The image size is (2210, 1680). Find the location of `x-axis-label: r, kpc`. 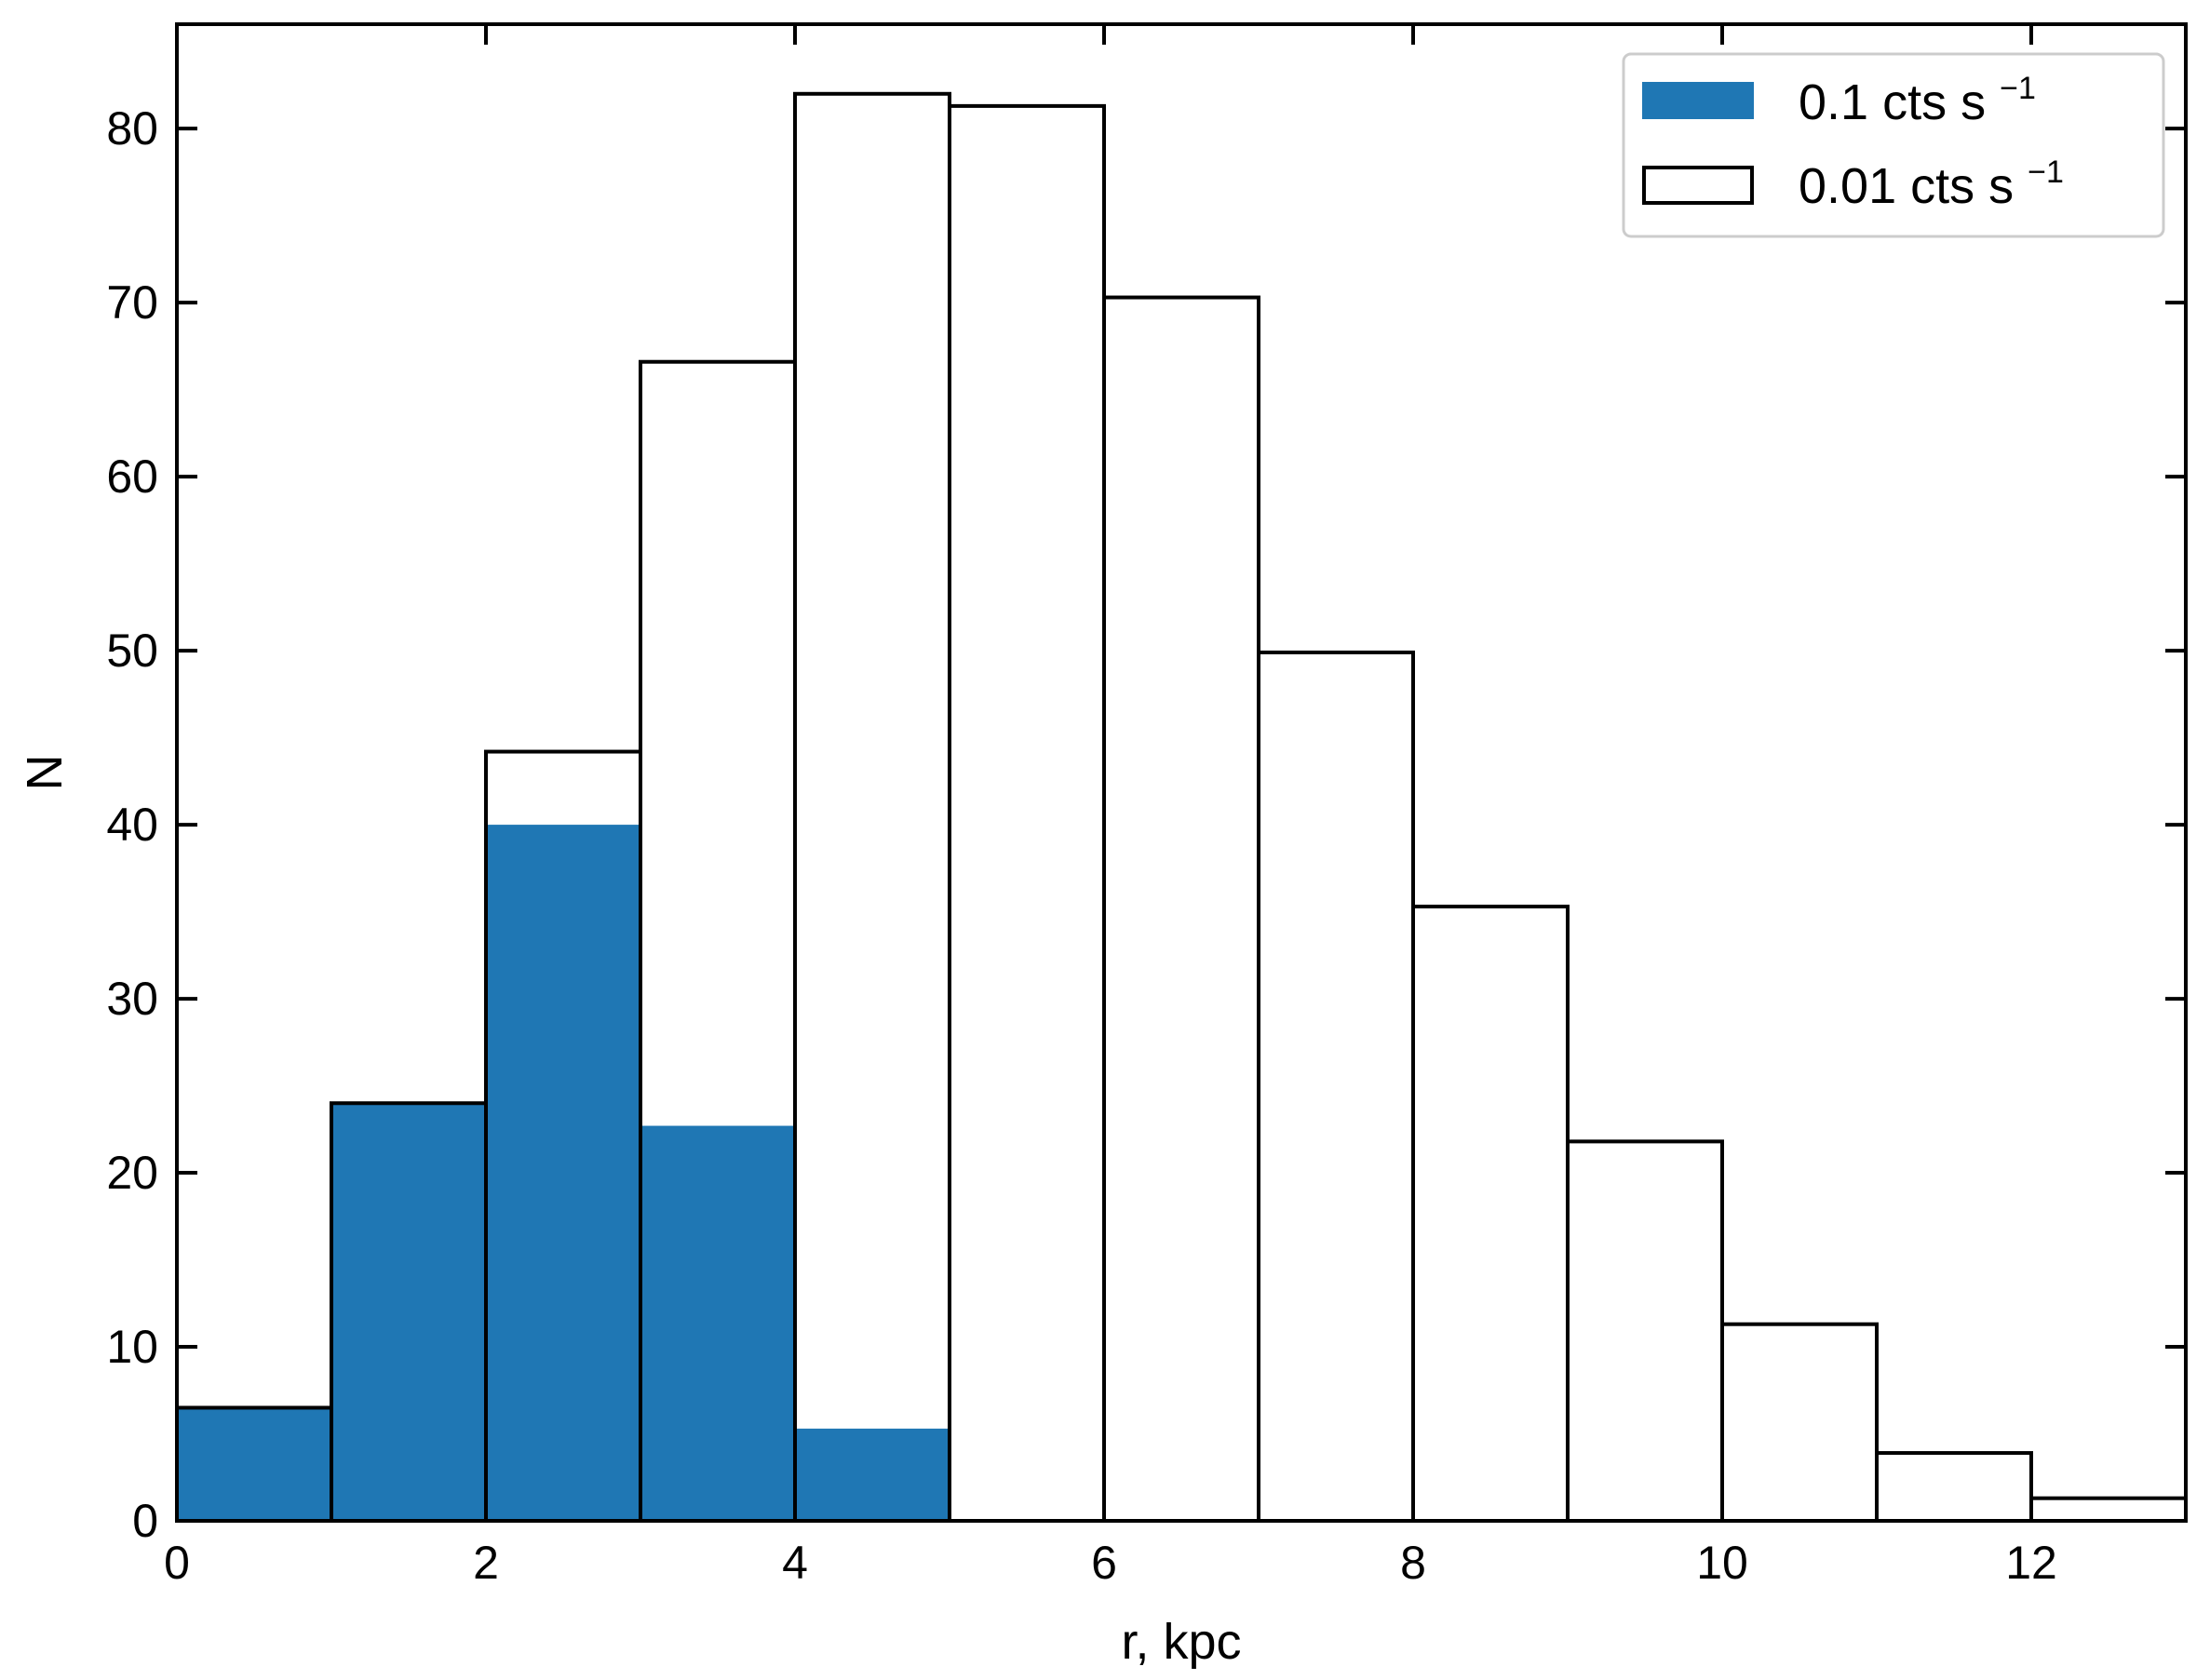

x-axis-label: r, kpc is located at coordinates (1181, 1642).